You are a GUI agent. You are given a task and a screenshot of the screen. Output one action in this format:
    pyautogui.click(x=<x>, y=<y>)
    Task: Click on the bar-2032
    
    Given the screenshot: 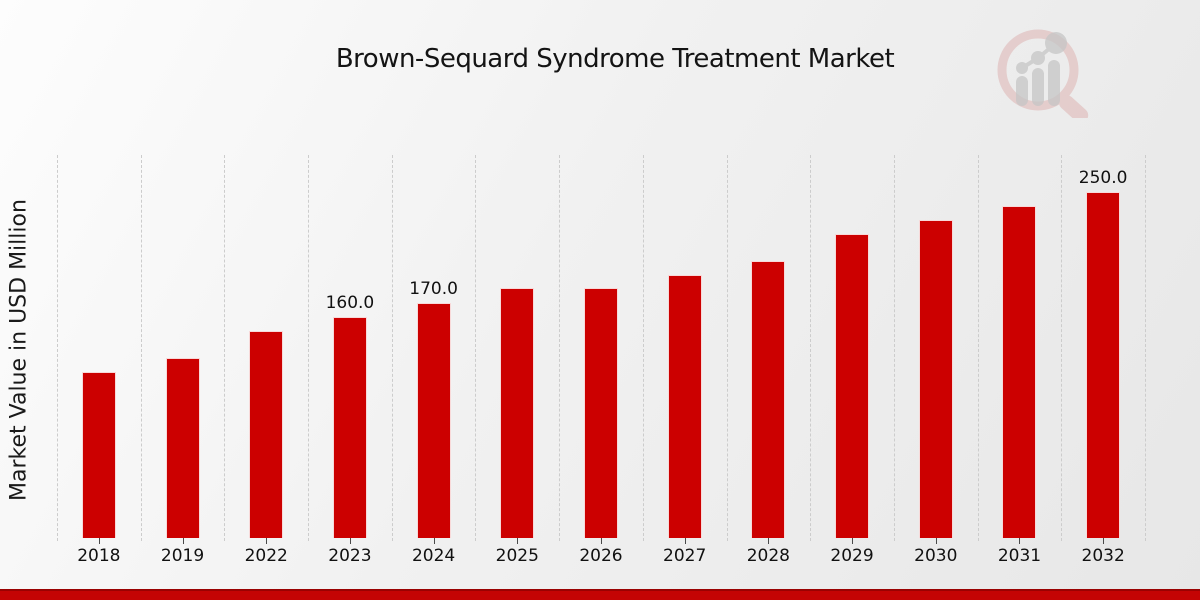 What is the action you would take?
    pyautogui.click(x=1103, y=365)
    